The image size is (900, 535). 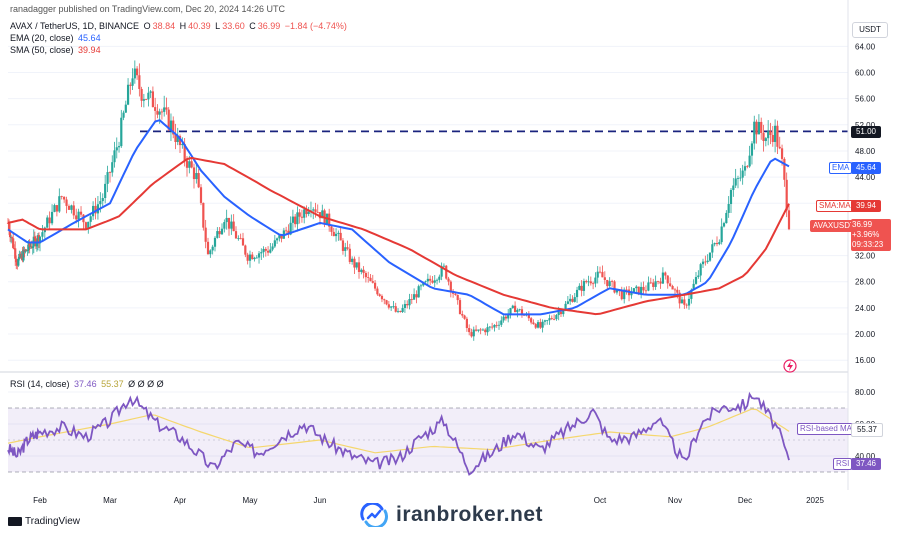 What do you see at coordinates (40, 500) in the screenshot?
I see `time-tick-label: Feb` at bounding box center [40, 500].